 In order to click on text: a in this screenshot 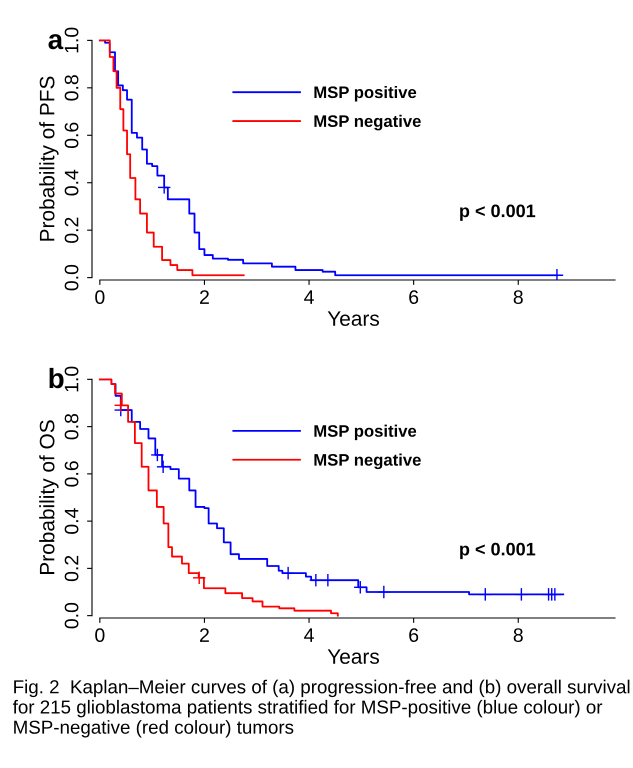, I will do `click(56, 42)`.